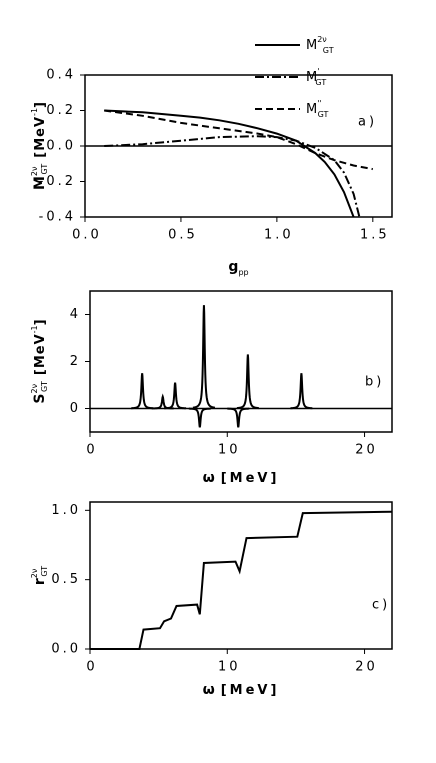 The height and width of the screenshot is (763, 436). What do you see at coordinates (40, 183) in the screenshot?
I see `y-axis-label-part: M` at bounding box center [40, 183].